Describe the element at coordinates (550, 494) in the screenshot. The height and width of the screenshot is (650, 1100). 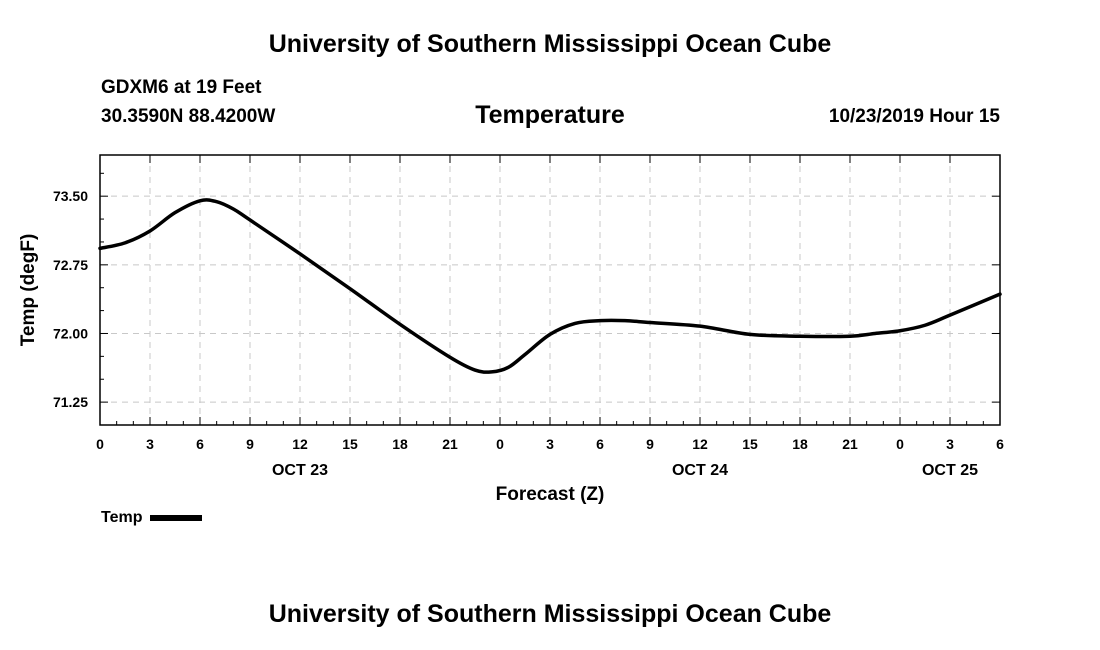
I see `x-axis-label: Forecast (Z)` at that location.